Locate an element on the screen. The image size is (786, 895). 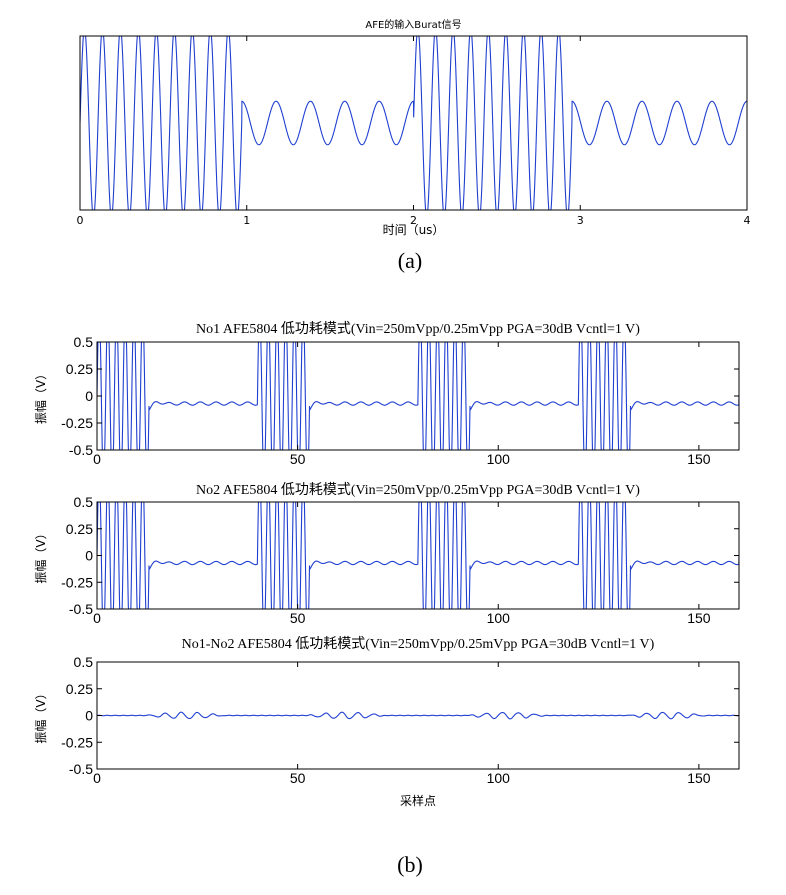
x-axis-label: 时间（us） is located at coordinates (414, 230).